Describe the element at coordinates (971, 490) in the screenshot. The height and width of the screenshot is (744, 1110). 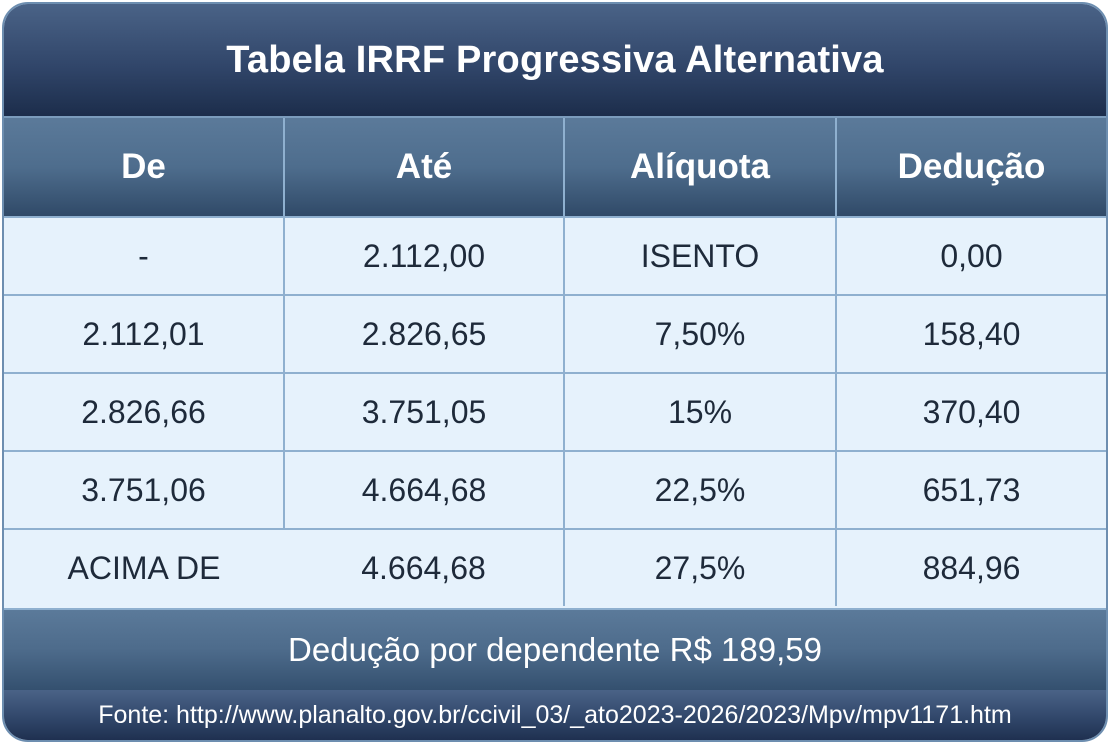
I see `cell-deducao: 651,73` at that location.